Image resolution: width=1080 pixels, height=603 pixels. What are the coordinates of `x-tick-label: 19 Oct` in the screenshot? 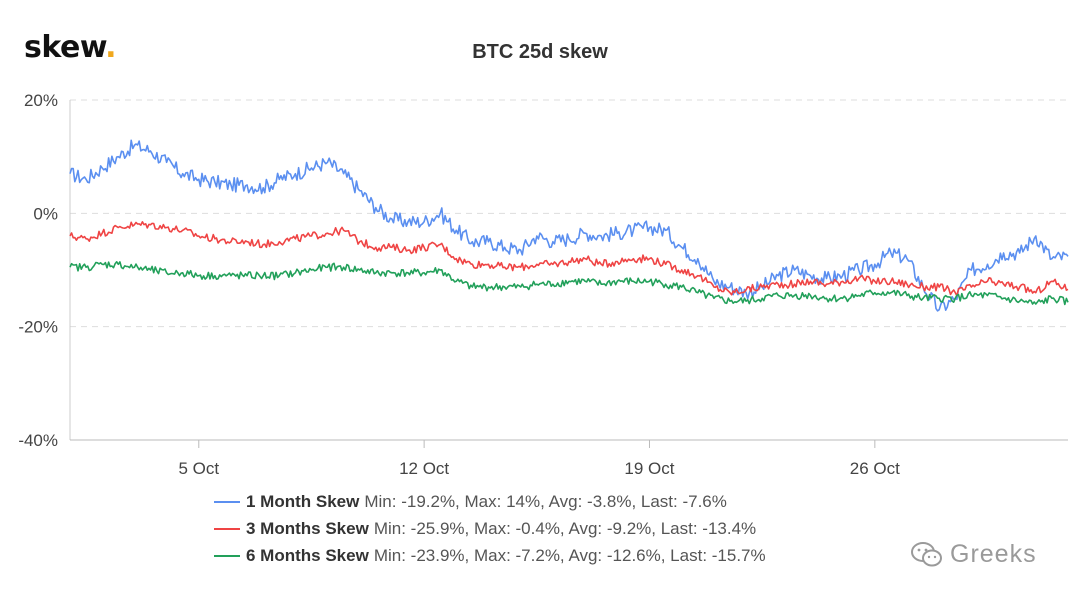 It's located at (649, 468).